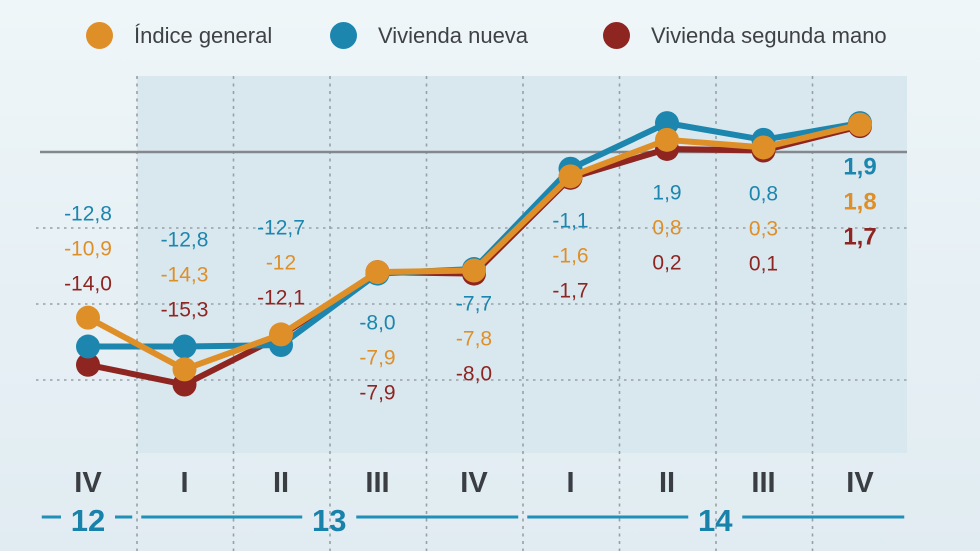  I want to click on legend-item-label: Índice general, so click(203, 35).